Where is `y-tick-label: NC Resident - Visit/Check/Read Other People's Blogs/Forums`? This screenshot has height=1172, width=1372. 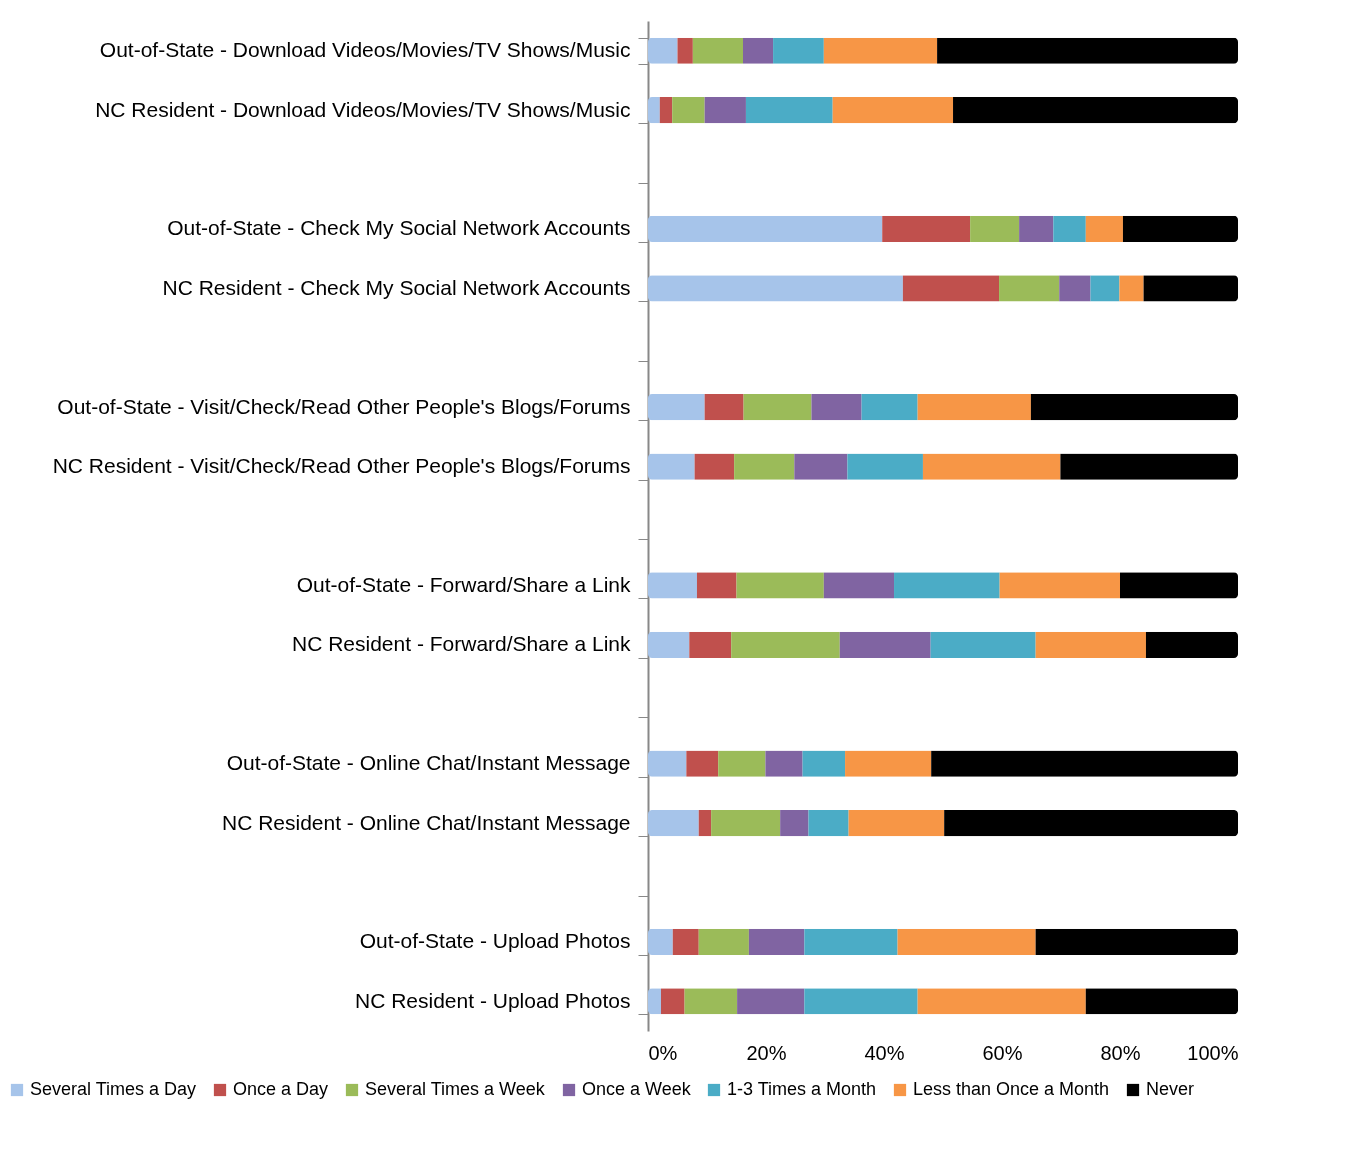 y-tick-label: NC Resident - Visit/Check/Read Other People's Blogs/Forums is located at coordinates (341, 466).